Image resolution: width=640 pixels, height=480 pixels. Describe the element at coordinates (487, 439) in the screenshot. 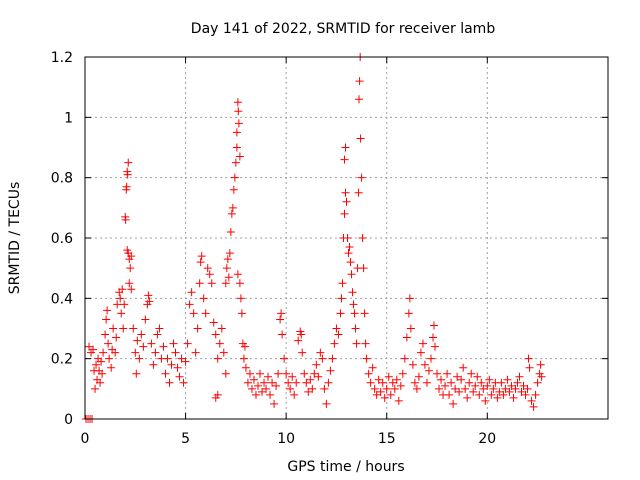

I see `x-tick-label: 20` at that location.